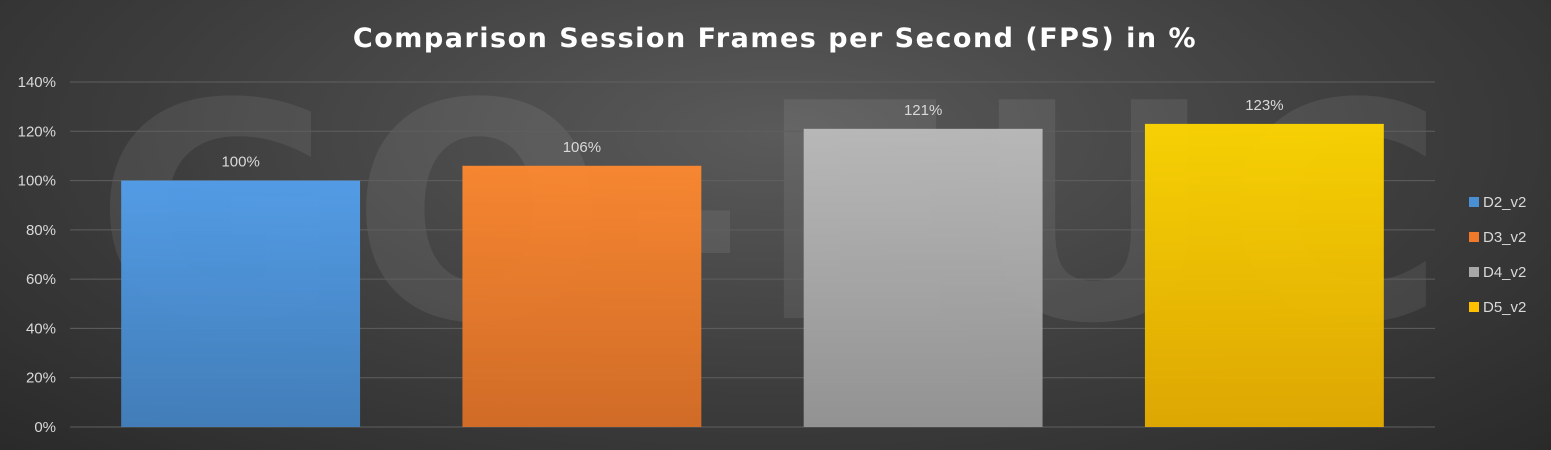 This screenshot has height=450, width=1551. I want to click on bar-d2-v2, so click(241, 303).